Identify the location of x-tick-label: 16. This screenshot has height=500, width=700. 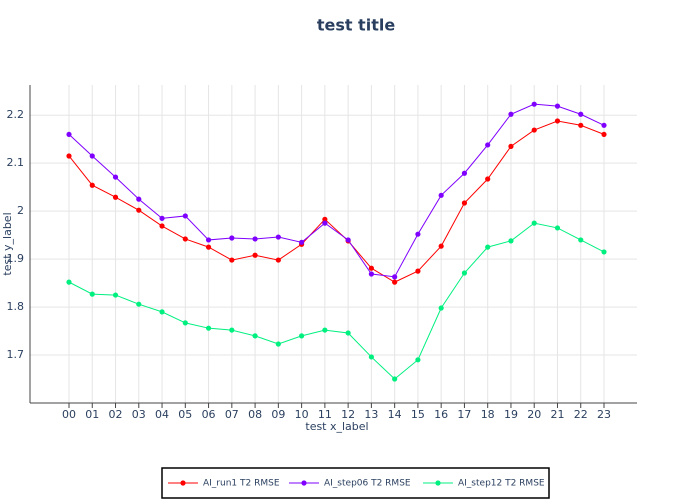
(441, 414).